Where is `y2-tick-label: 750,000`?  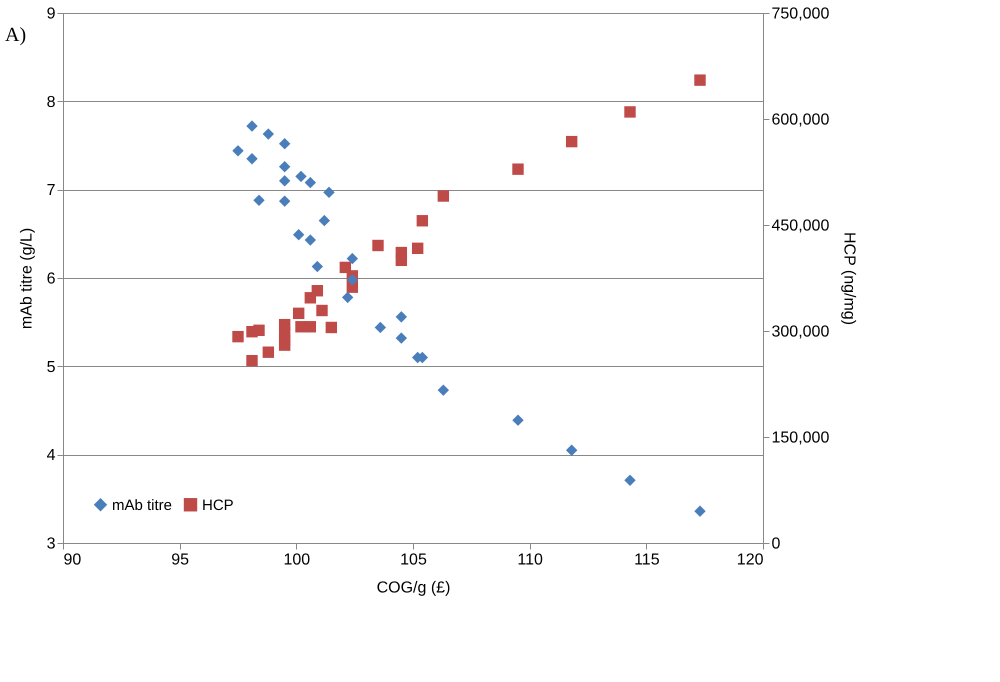 y2-tick-label: 750,000 is located at coordinates (801, 14).